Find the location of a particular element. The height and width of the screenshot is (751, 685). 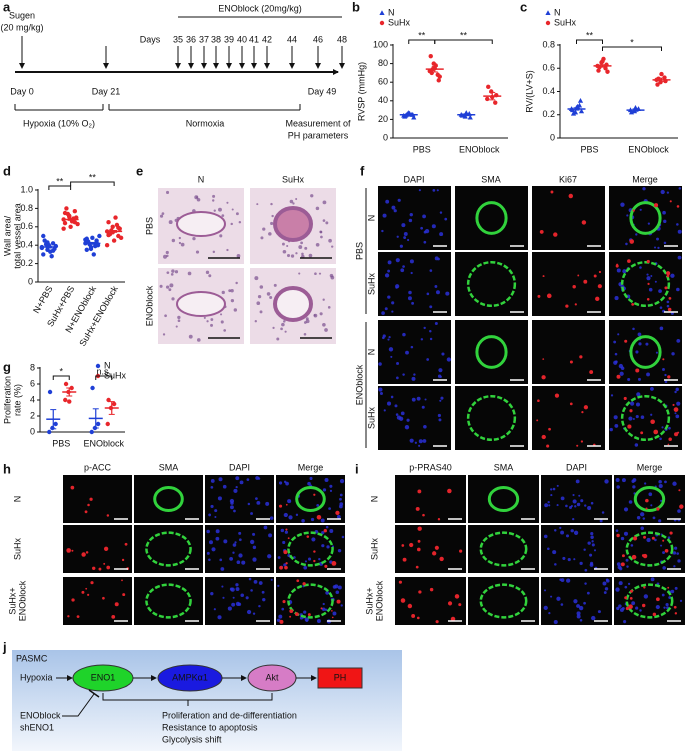

x-tick-label: ENOblock is located at coordinates (103, 443).